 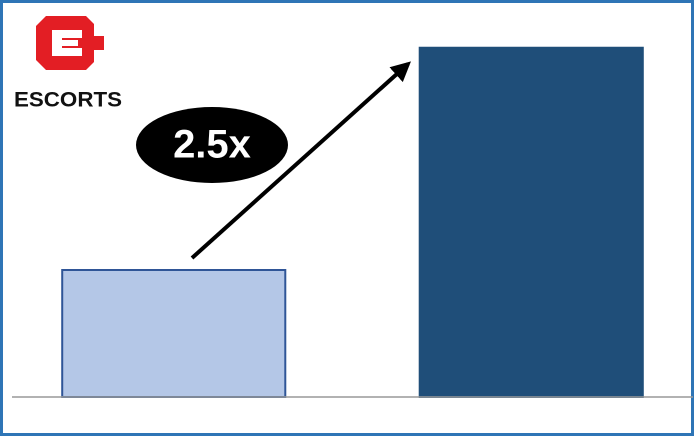 I want to click on logo-text: ESCORTS, so click(x=68, y=100).